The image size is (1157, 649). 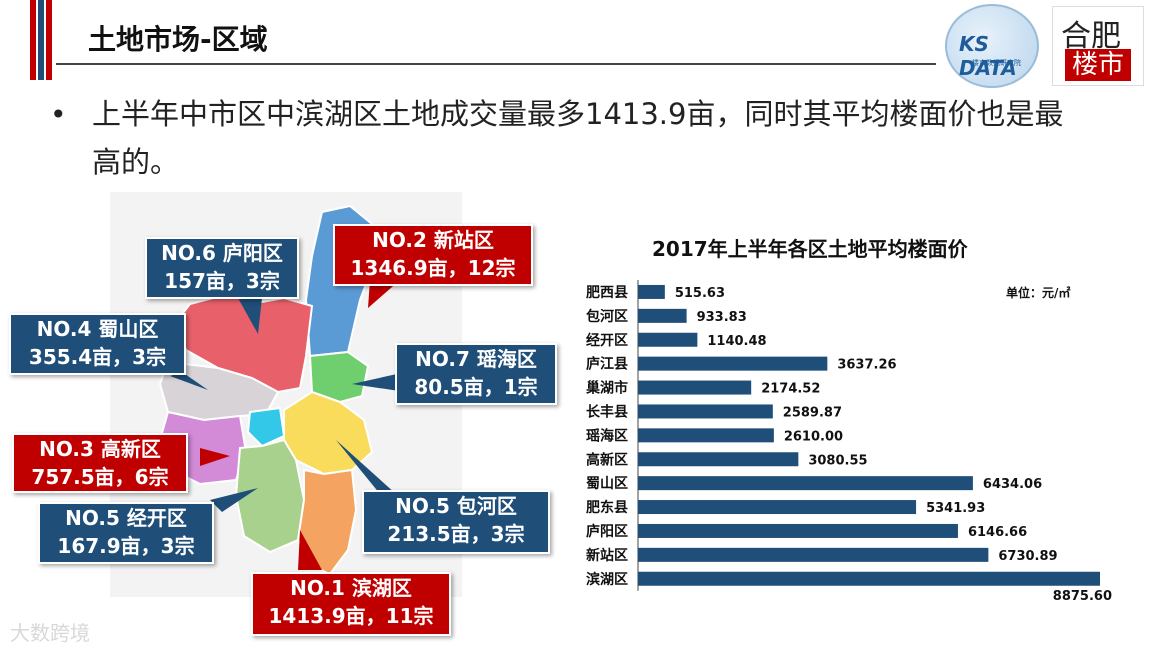 I want to click on pointer-binhu, so click(x=310, y=550).